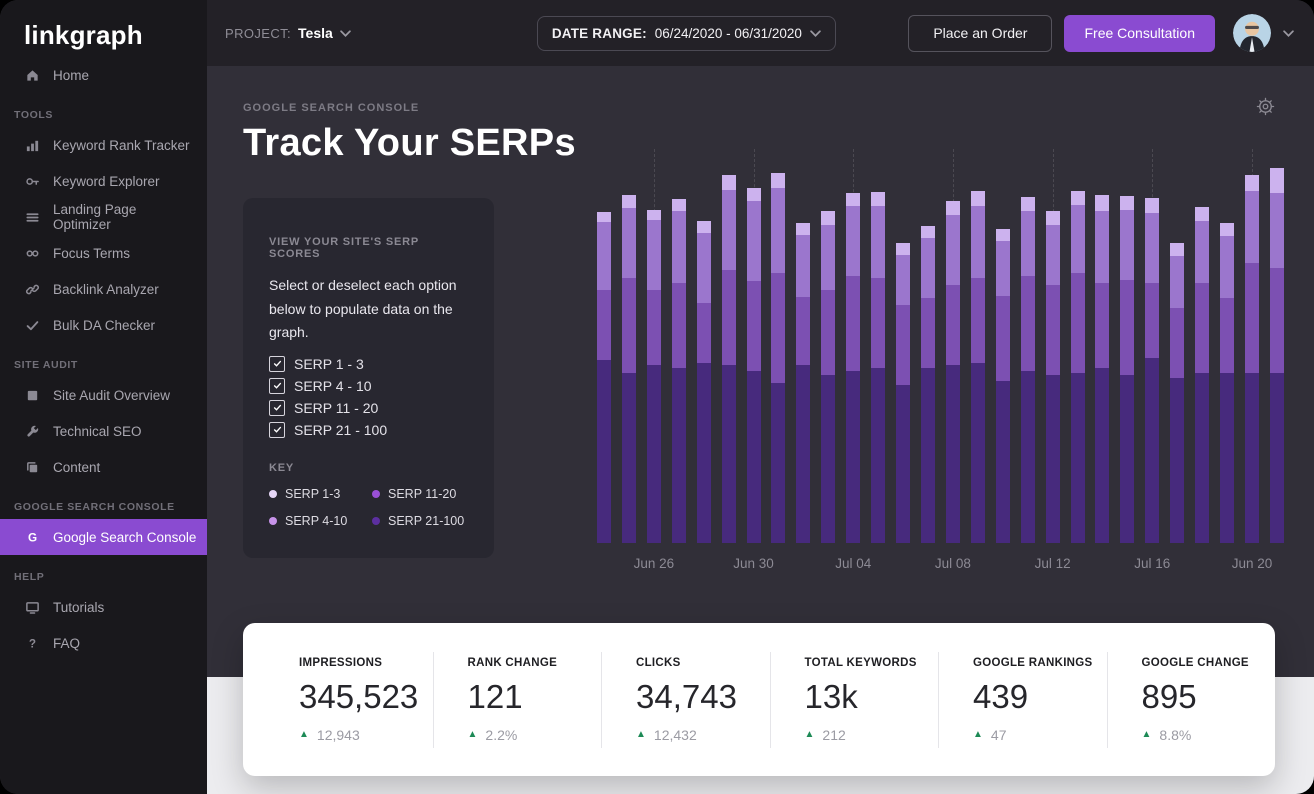 The image size is (1314, 794). I want to click on x-axis-tick-label: Jun 20, so click(1252, 563).